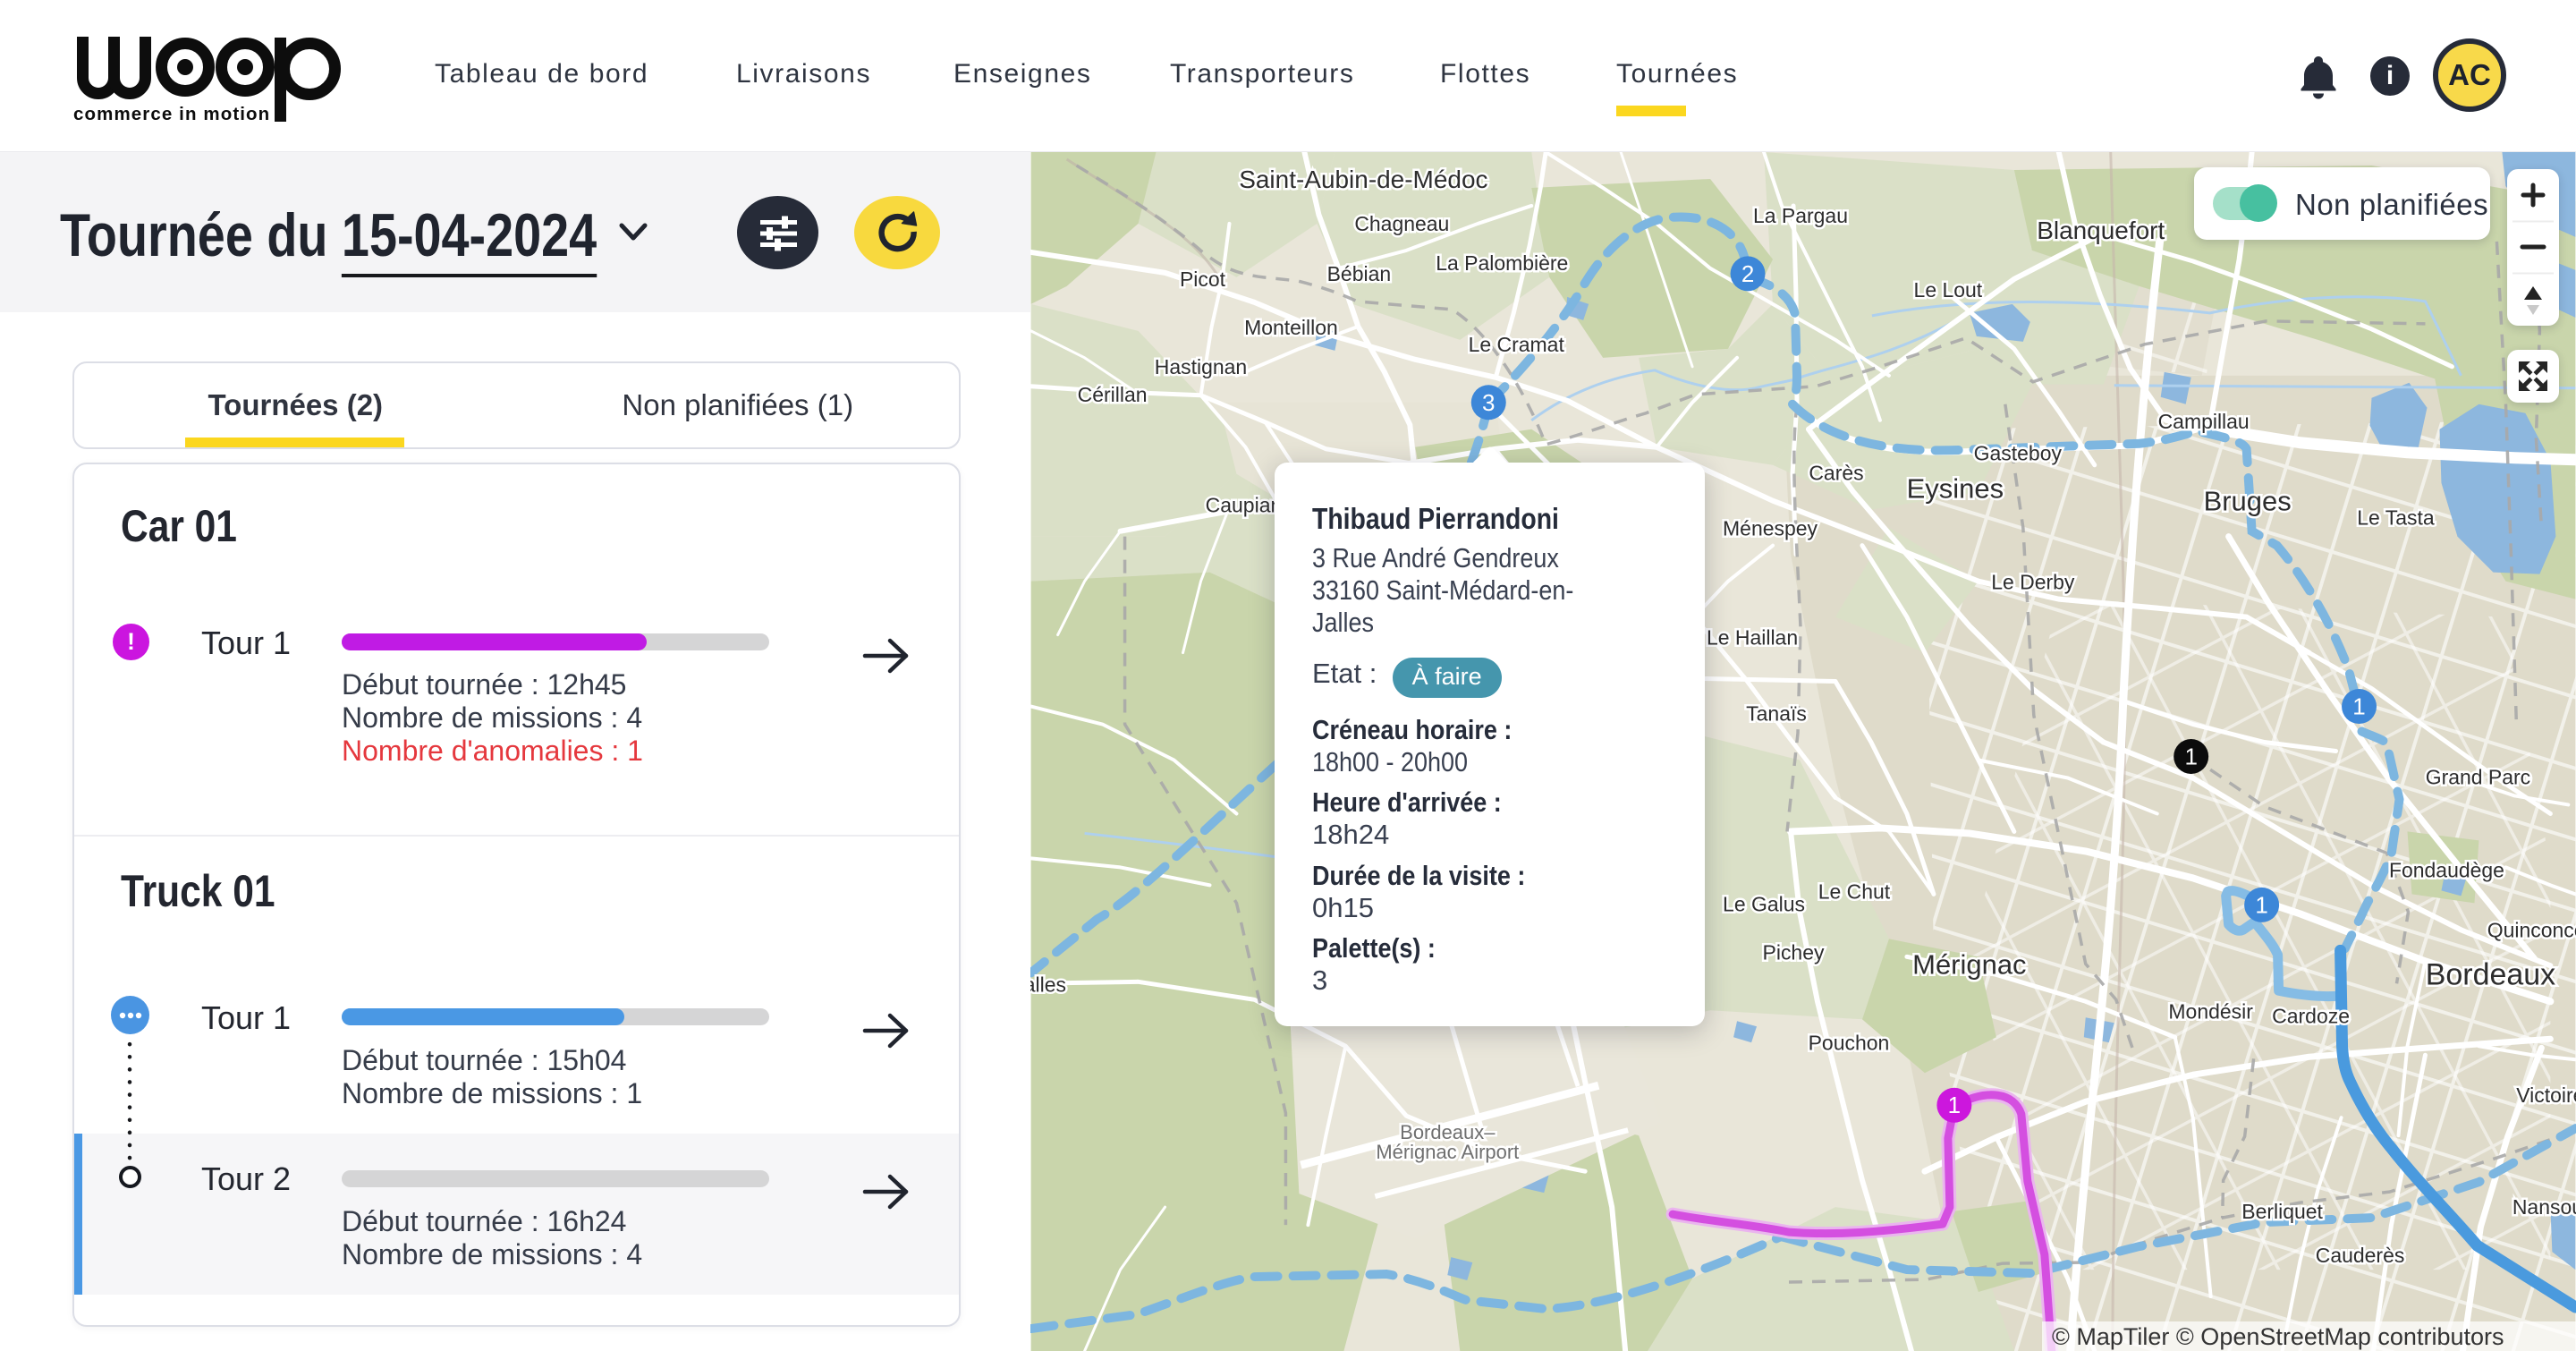 Image resolution: width=2576 pixels, height=1351 pixels. Describe the element at coordinates (2033, 582) in the screenshot. I see `svg-text: Le Derby` at that location.